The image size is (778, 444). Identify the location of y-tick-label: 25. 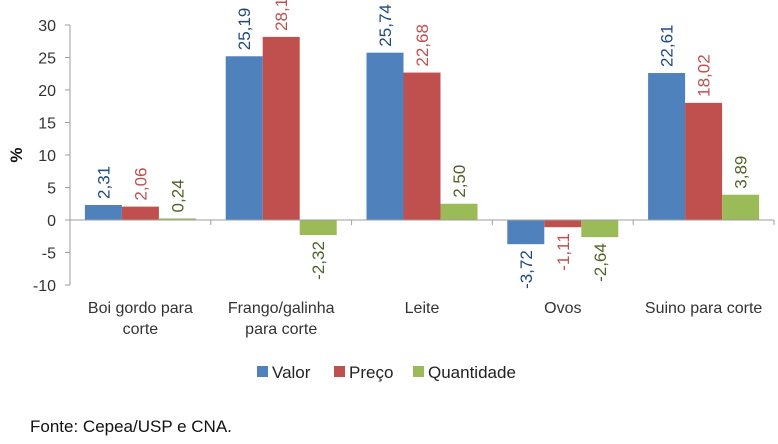
(47, 59).